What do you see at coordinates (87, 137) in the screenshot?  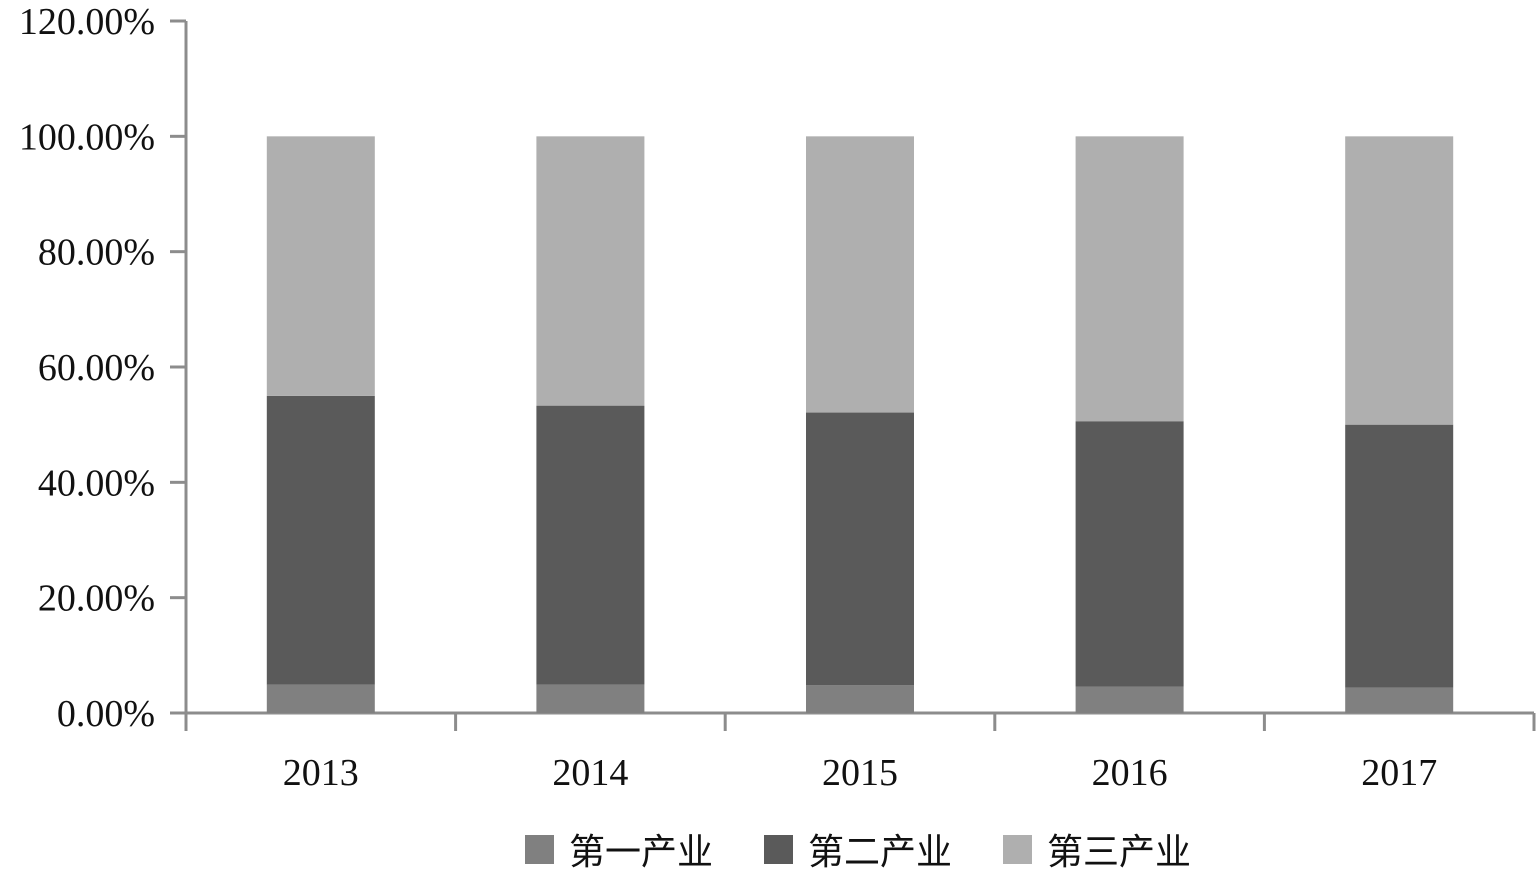 I see `y-tick-label: 100.00%` at bounding box center [87, 137].